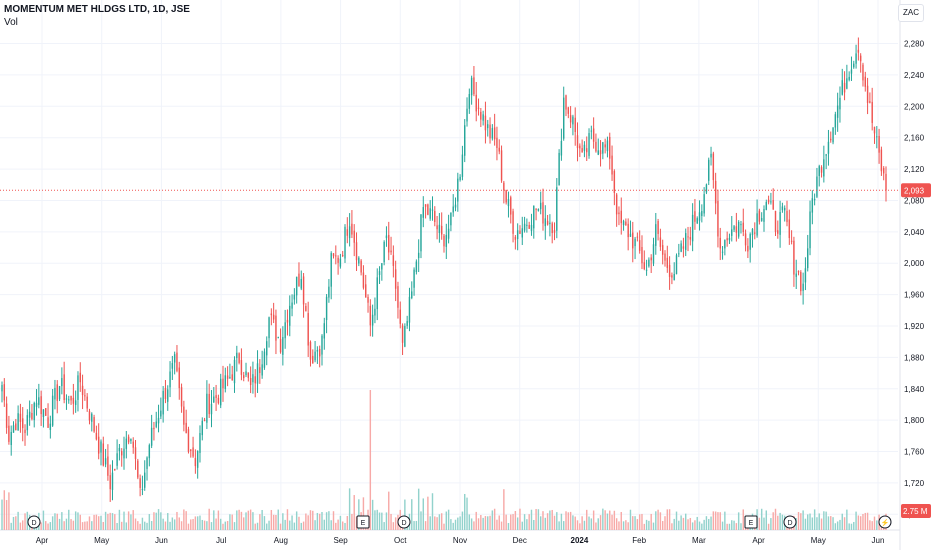 The height and width of the screenshot is (555, 932). Describe the element at coordinates (33, 523) in the screenshot. I see `marker-label: D` at that location.